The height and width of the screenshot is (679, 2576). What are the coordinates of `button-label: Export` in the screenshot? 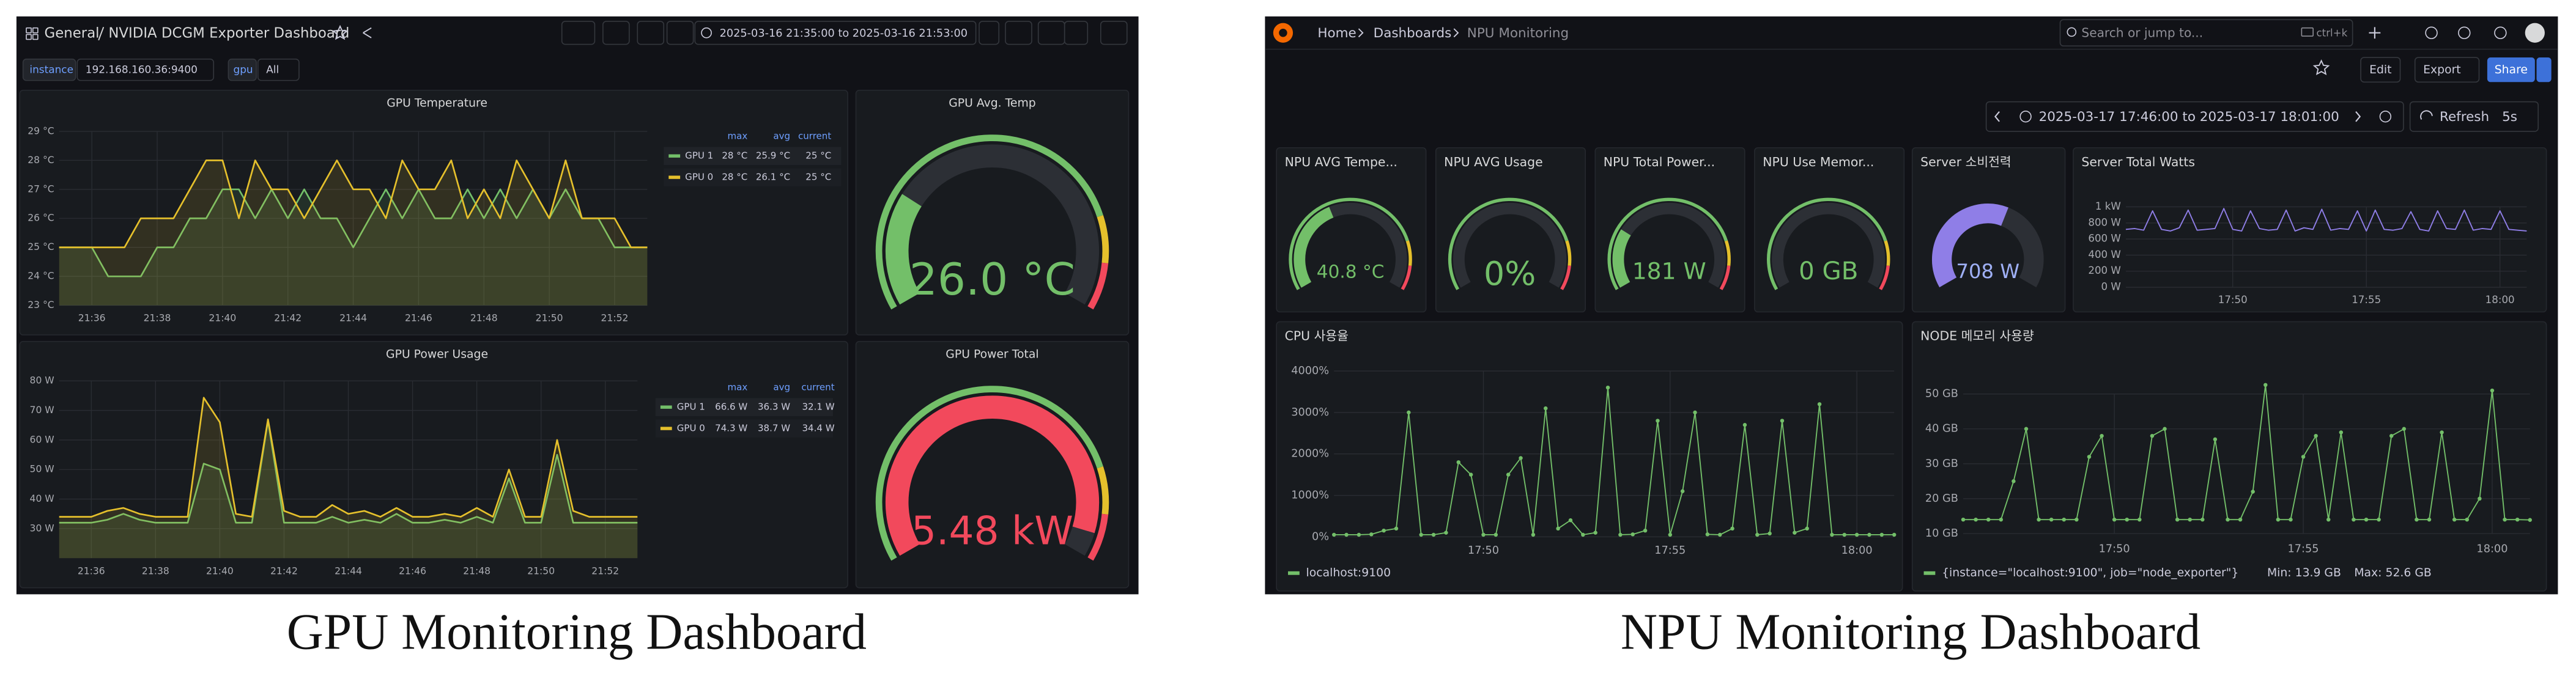 It's located at (2442, 70).